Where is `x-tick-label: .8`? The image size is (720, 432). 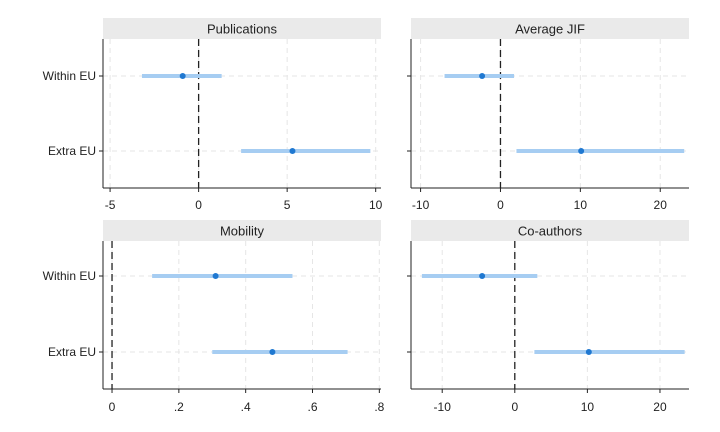 x-tick-label: .8 is located at coordinates (379, 407).